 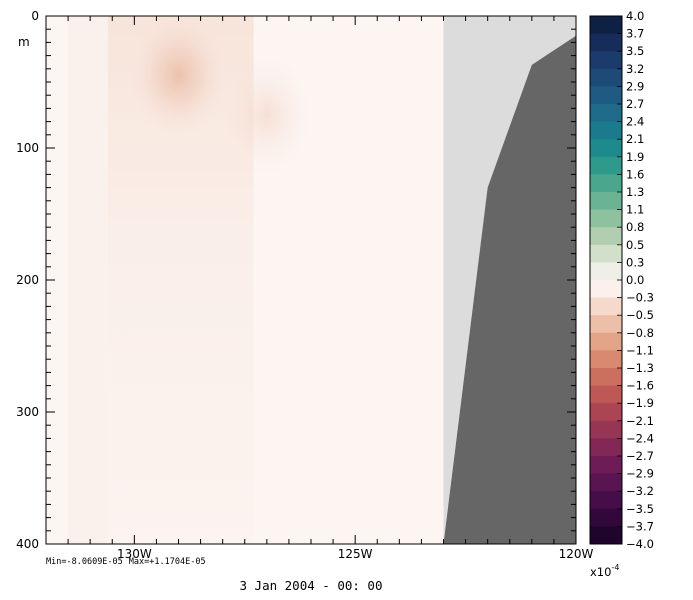 I want to click on colorbar-level-label: 2.1, so click(x=635, y=139).